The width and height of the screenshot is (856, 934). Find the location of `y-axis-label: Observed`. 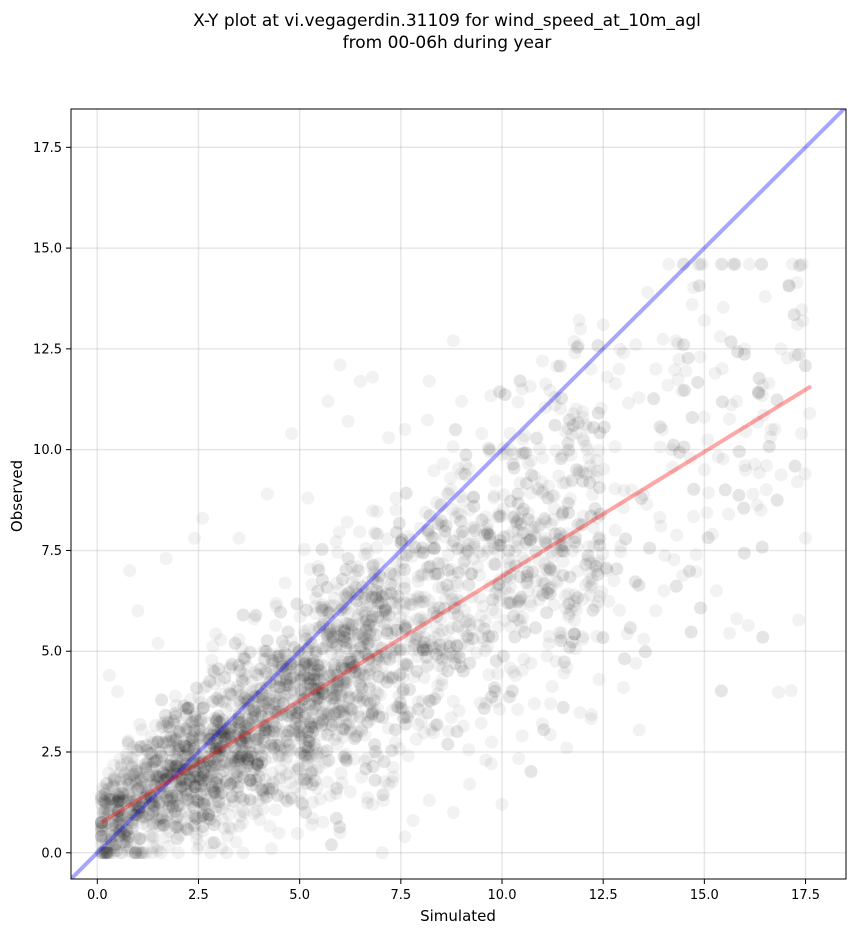

y-axis-label: Observed is located at coordinates (17, 496).